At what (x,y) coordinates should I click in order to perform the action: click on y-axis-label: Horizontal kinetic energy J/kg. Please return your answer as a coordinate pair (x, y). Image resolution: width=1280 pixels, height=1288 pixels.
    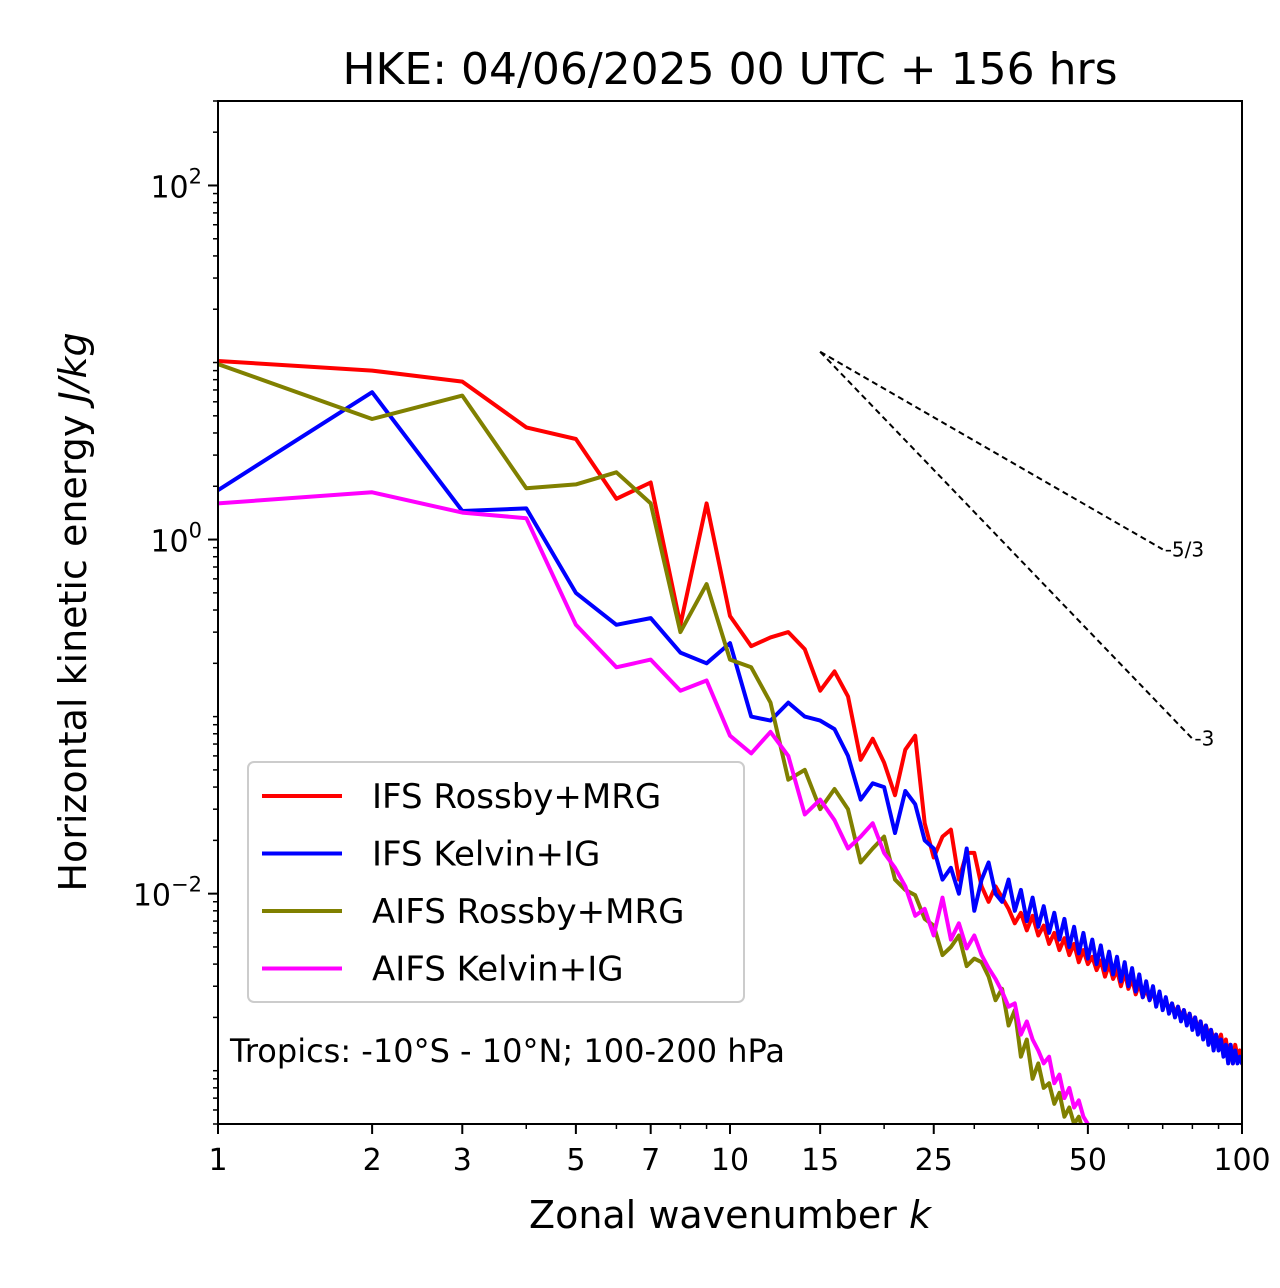
    Looking at the image, I should click on (73, 611).